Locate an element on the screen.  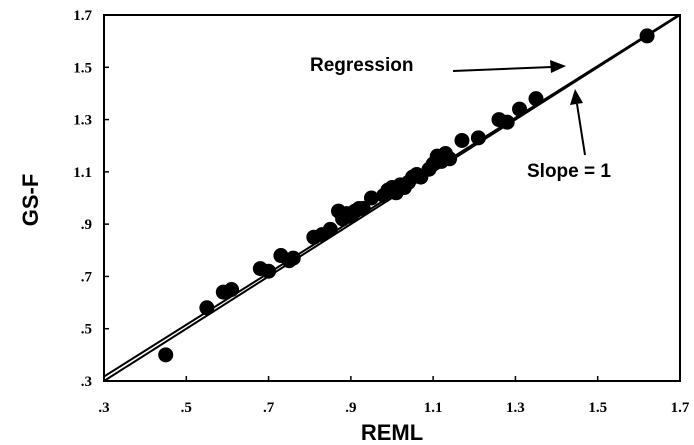
y-tick-label: .3 is located at coordinates (86, 382).